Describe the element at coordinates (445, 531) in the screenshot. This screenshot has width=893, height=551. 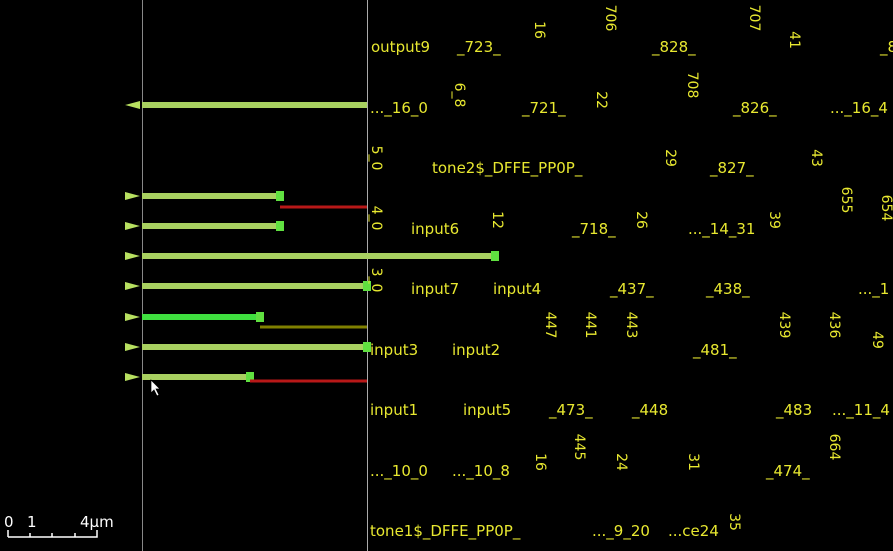
I see `instance-label: tone1$_DFFE_PP0P_` at that location.